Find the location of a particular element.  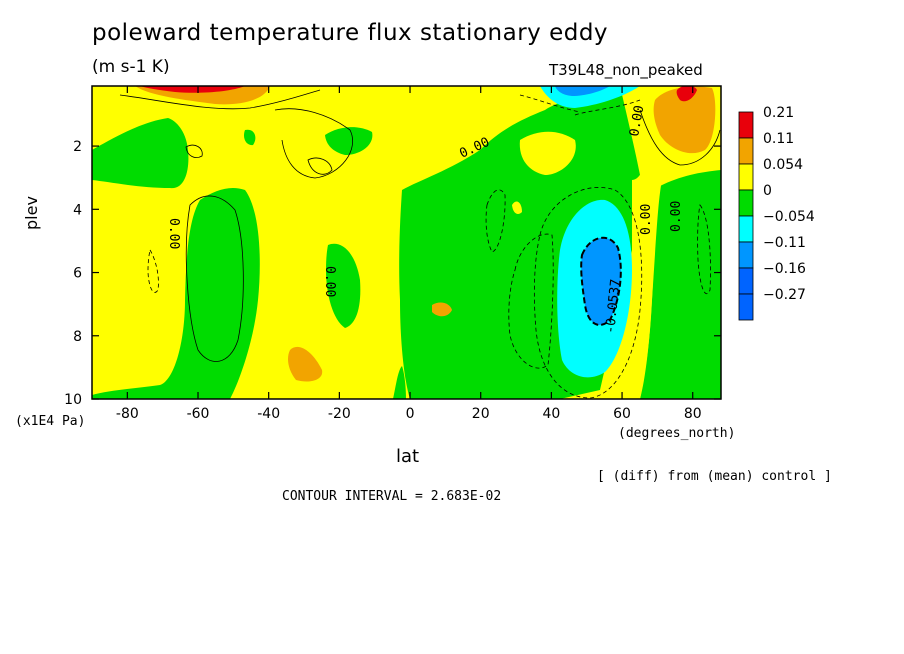

contour-label: -0.0537 is located at coordinates (613, 306).